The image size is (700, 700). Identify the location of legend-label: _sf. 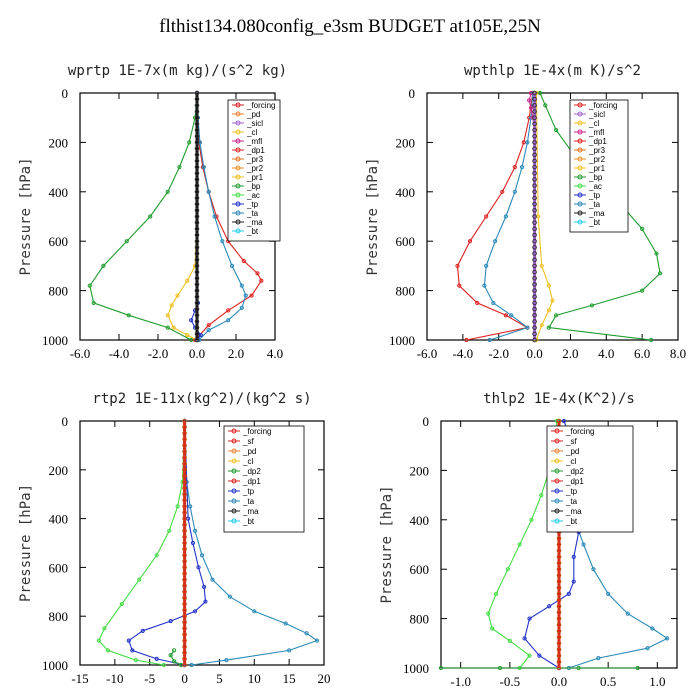
(571, 441).